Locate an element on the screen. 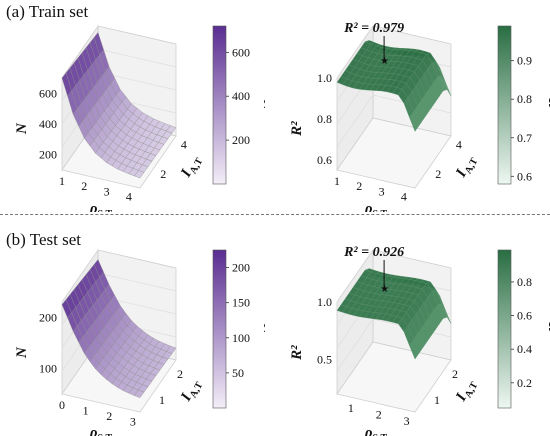  z-tick-label: 400 is located at coordinates (48, 124).